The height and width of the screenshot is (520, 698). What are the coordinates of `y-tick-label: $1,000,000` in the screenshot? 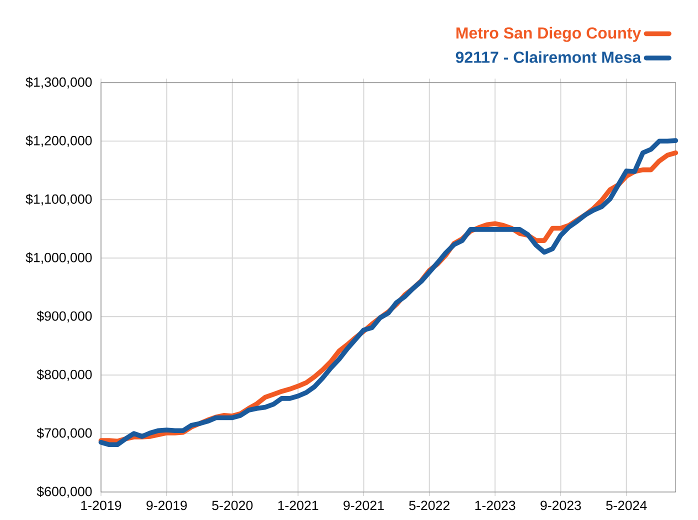 It's located at (59, 258).